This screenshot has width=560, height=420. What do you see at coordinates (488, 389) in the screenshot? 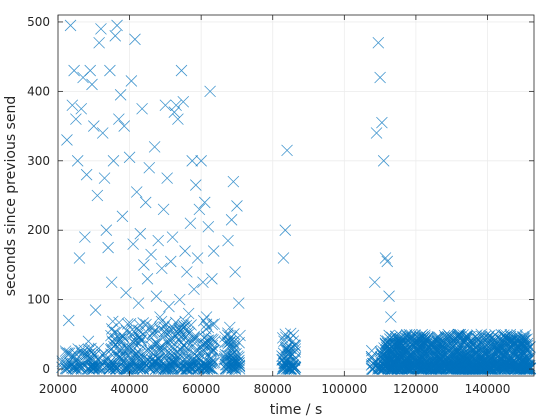
I see `x-tick-label: 140000` at bounding box center [488, 389].